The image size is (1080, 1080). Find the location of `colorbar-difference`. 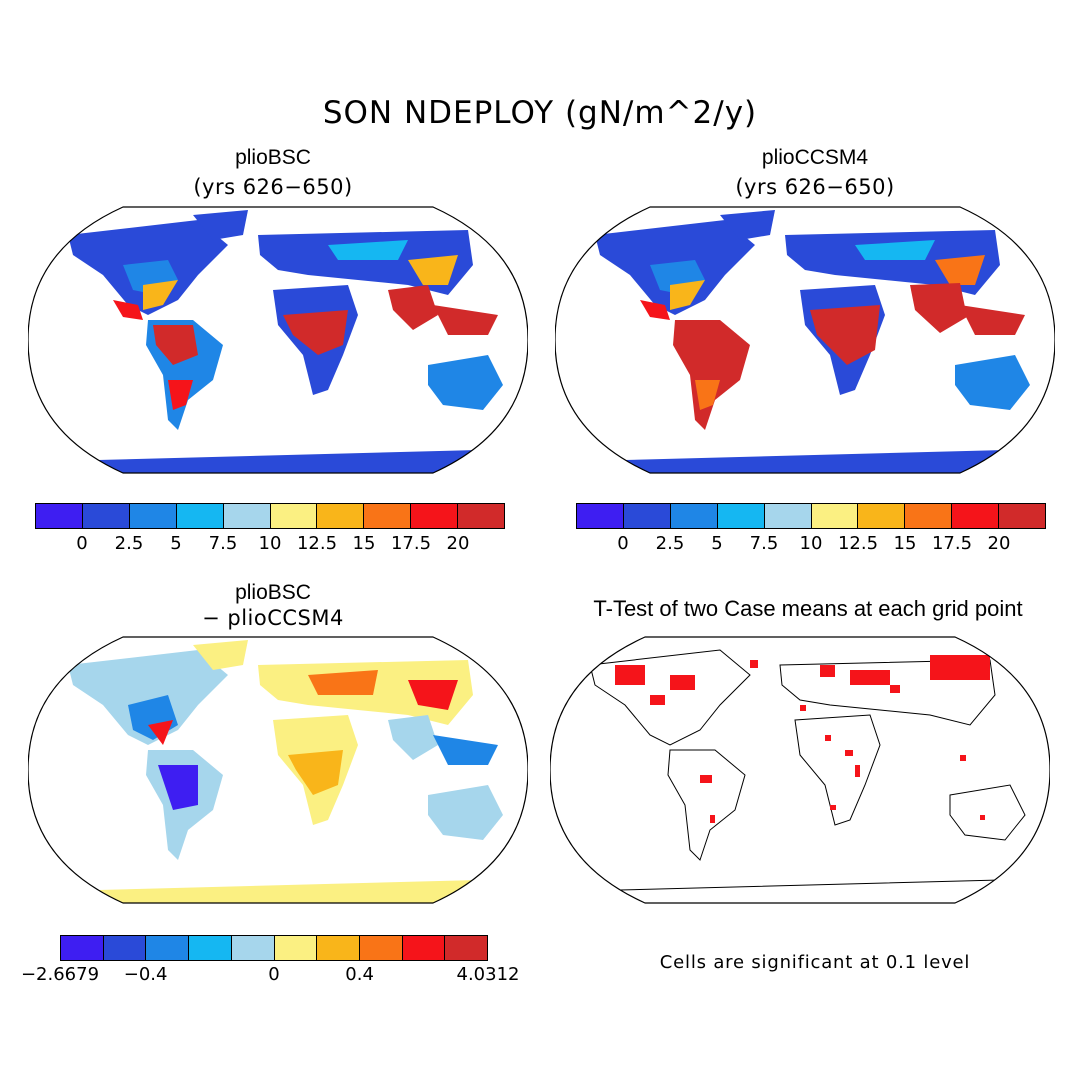

colorbar-difference is located at coordinates (274, 948).